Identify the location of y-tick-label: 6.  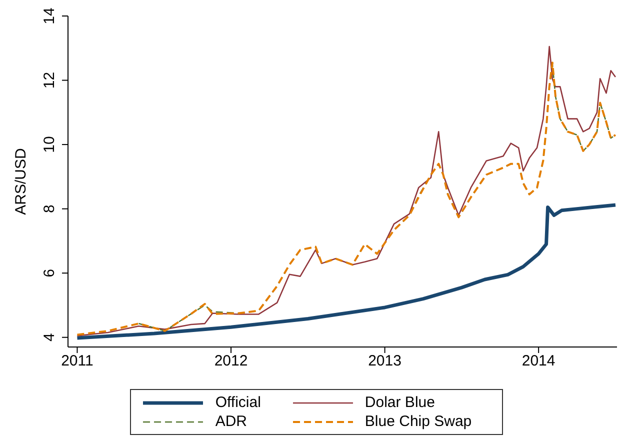
(49, 273).